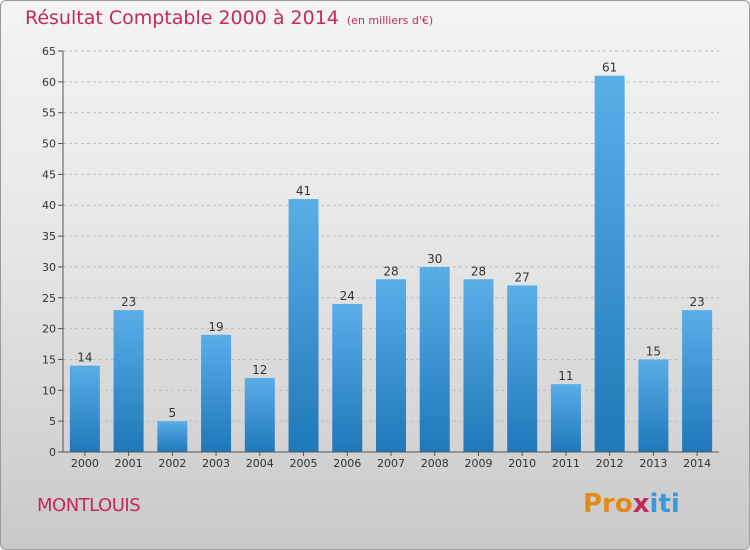 The width and height of the screenshot is (750, 550). I want to click on y-tick-label: 15, so click(49, 359).